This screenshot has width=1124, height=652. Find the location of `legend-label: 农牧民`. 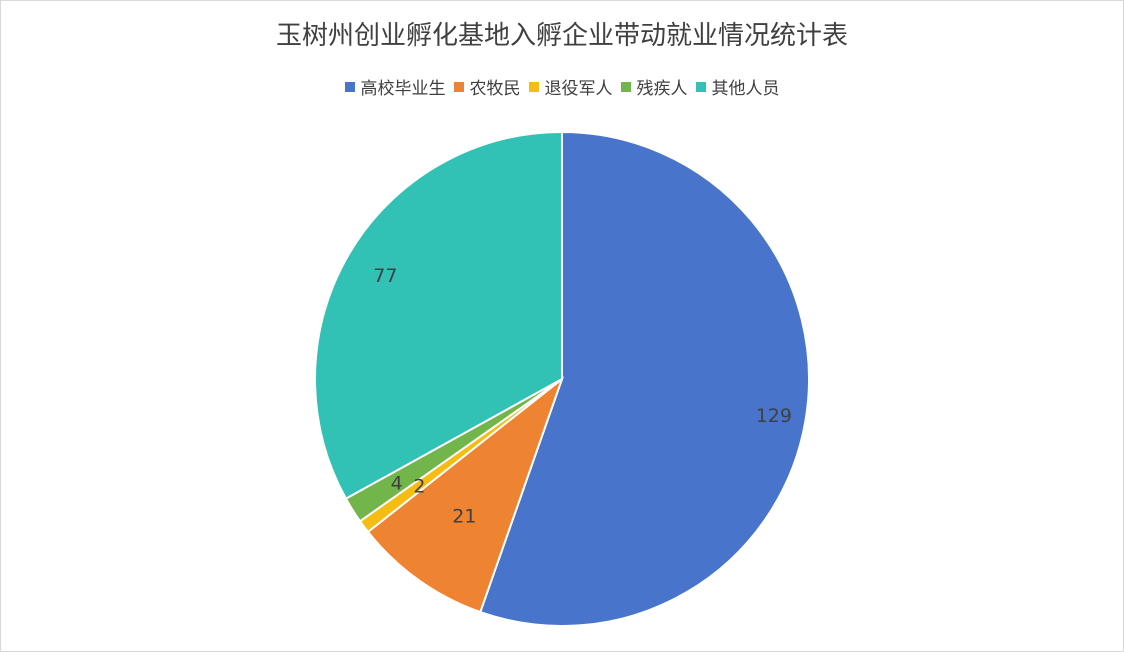

legend-label: 农牧民 is located at coordinates (495, 89).